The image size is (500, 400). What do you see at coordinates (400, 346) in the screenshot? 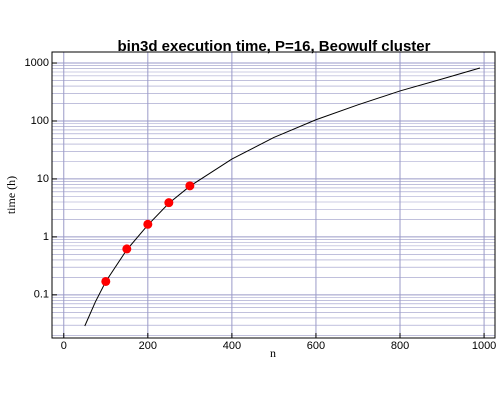
I see `x-tick-label: 800` at bounding box center [400, 346].